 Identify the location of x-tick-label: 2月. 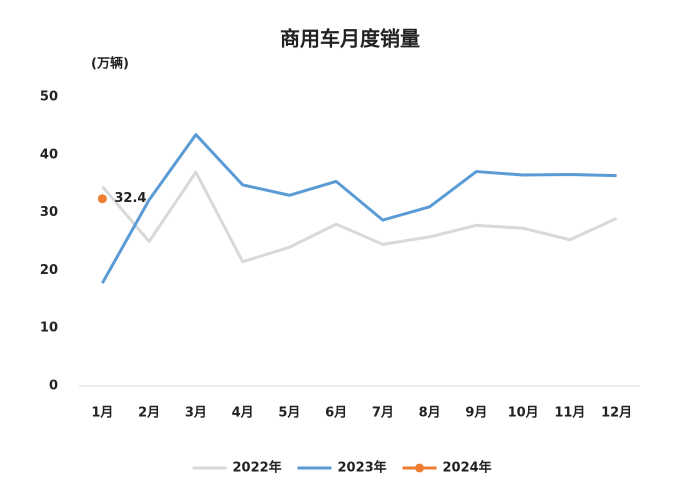
(149, 413).